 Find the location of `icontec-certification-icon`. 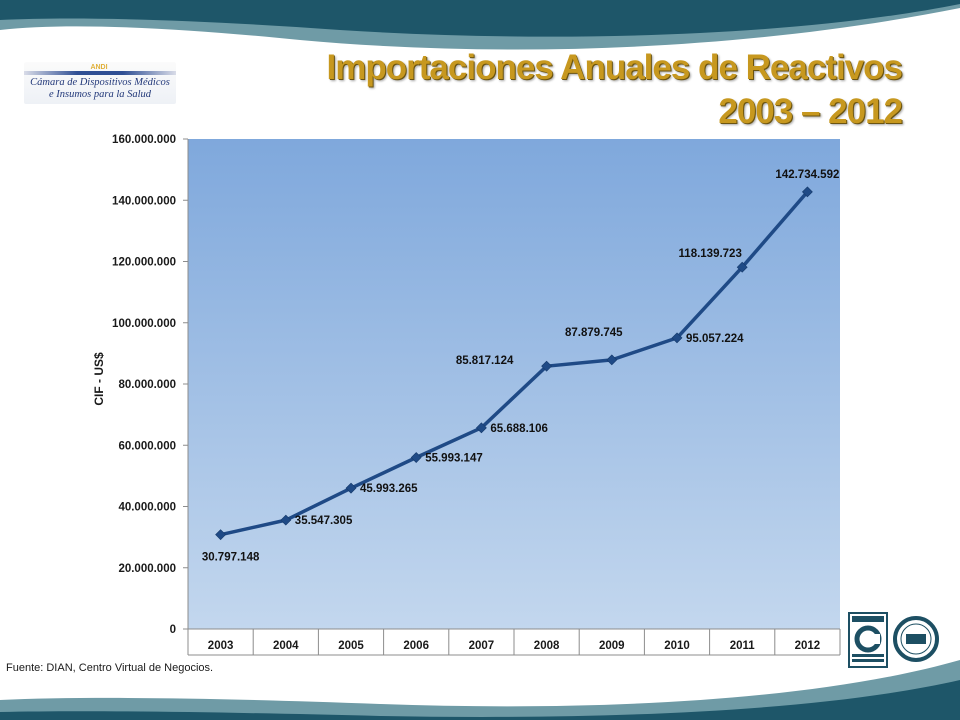

icontec-certification-icon is located at coordinates (868, 640).